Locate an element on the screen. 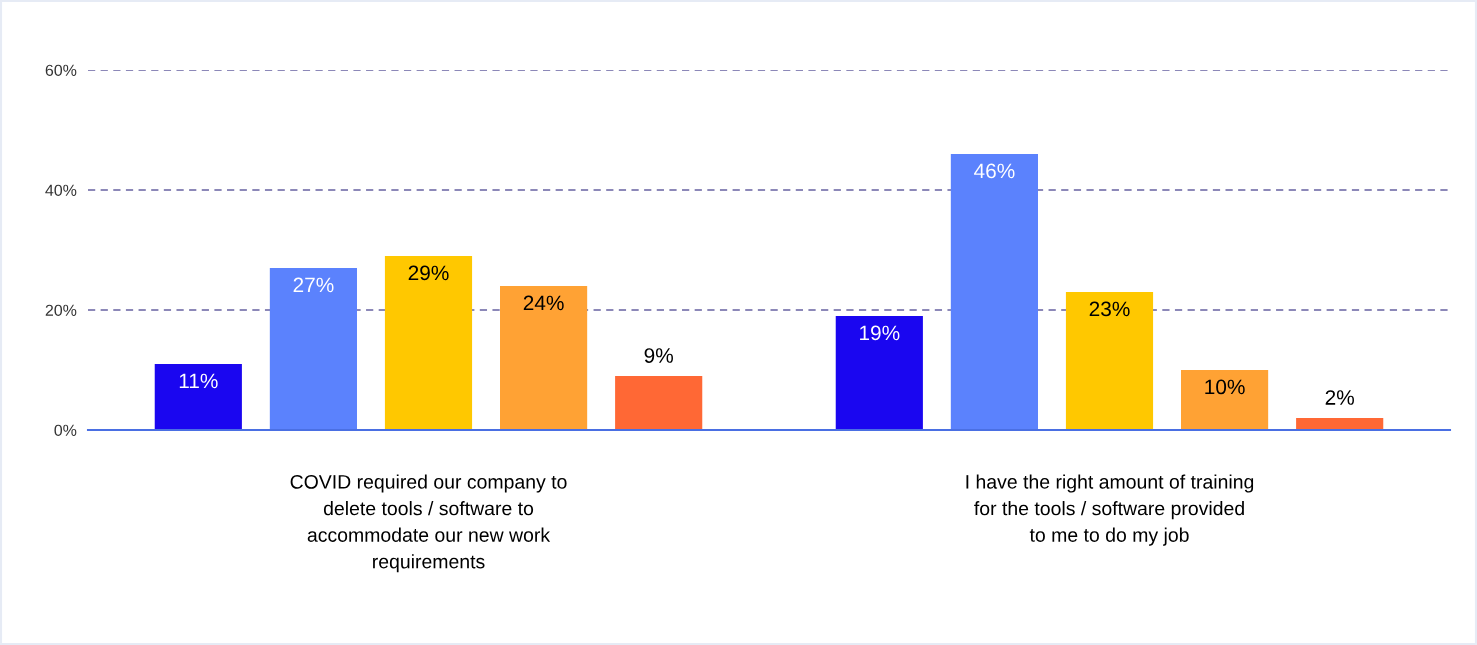 This screenshot has height=645, width=1477. data-label: 27% is located at coordinates (313, 285).